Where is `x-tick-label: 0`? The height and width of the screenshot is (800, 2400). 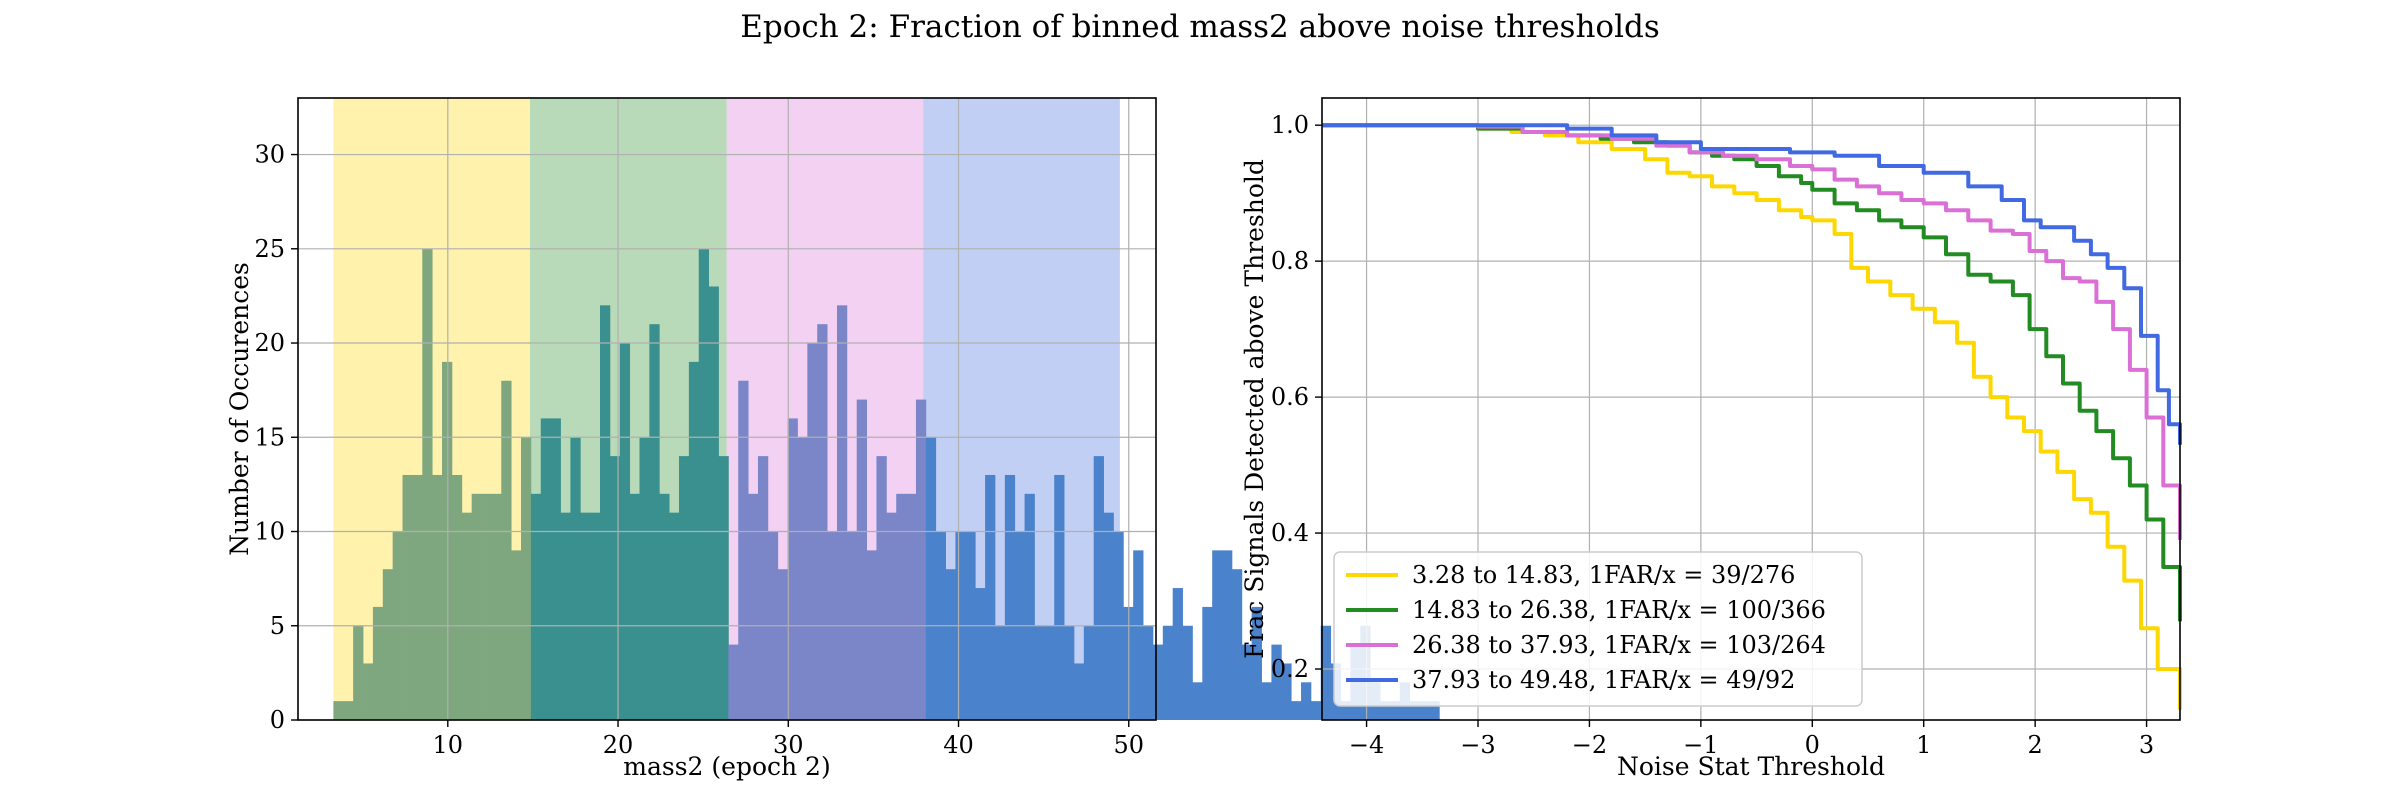 x-tick-label: 0 is located at coordinates (1812, 745).